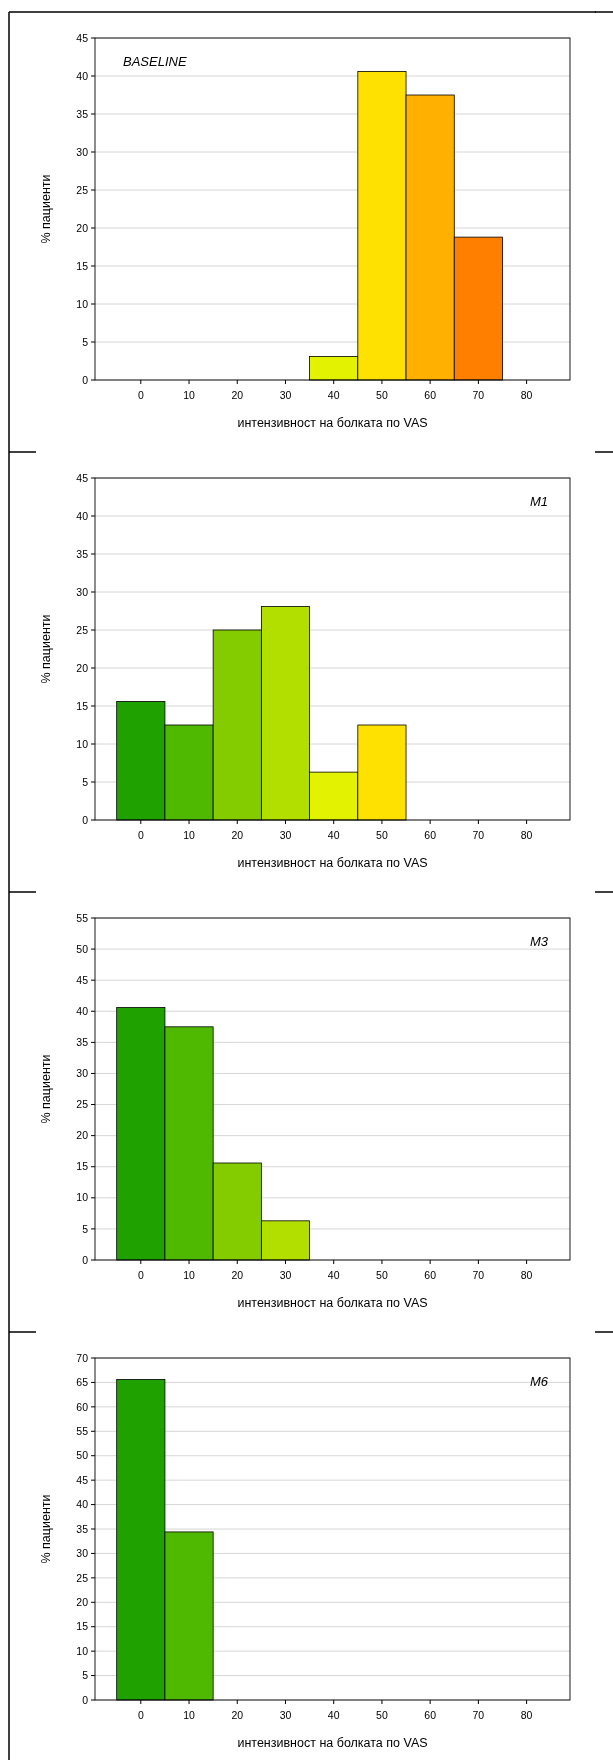  I want to click on y-tick-label: 70, so click(82, 1357).